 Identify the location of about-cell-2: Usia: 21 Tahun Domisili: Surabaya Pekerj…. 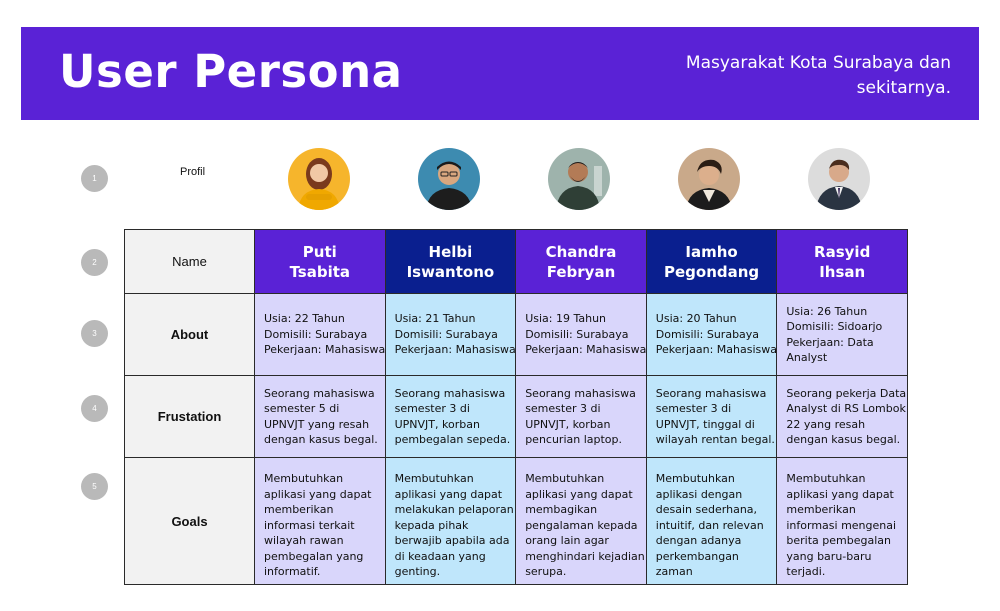
(450, 334).